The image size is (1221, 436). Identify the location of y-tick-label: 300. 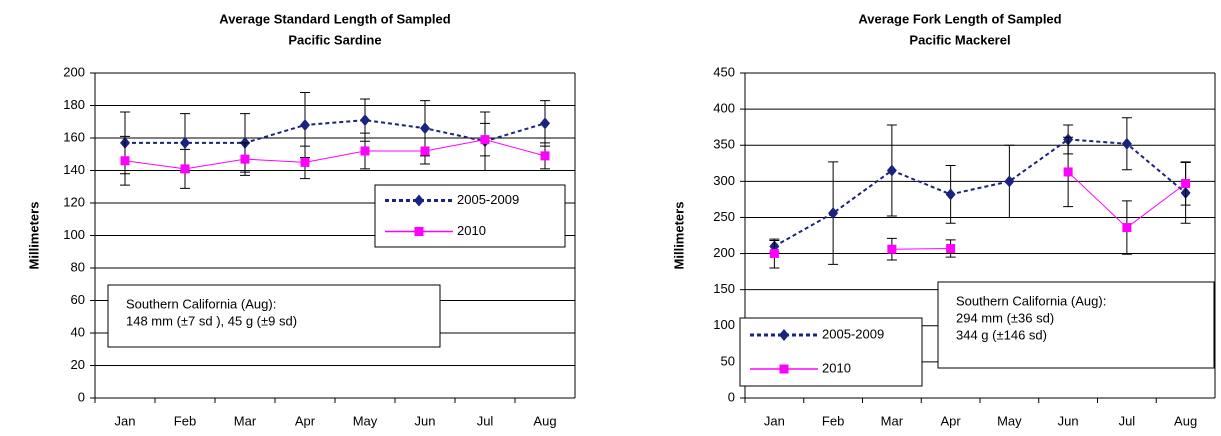
(724, 180).